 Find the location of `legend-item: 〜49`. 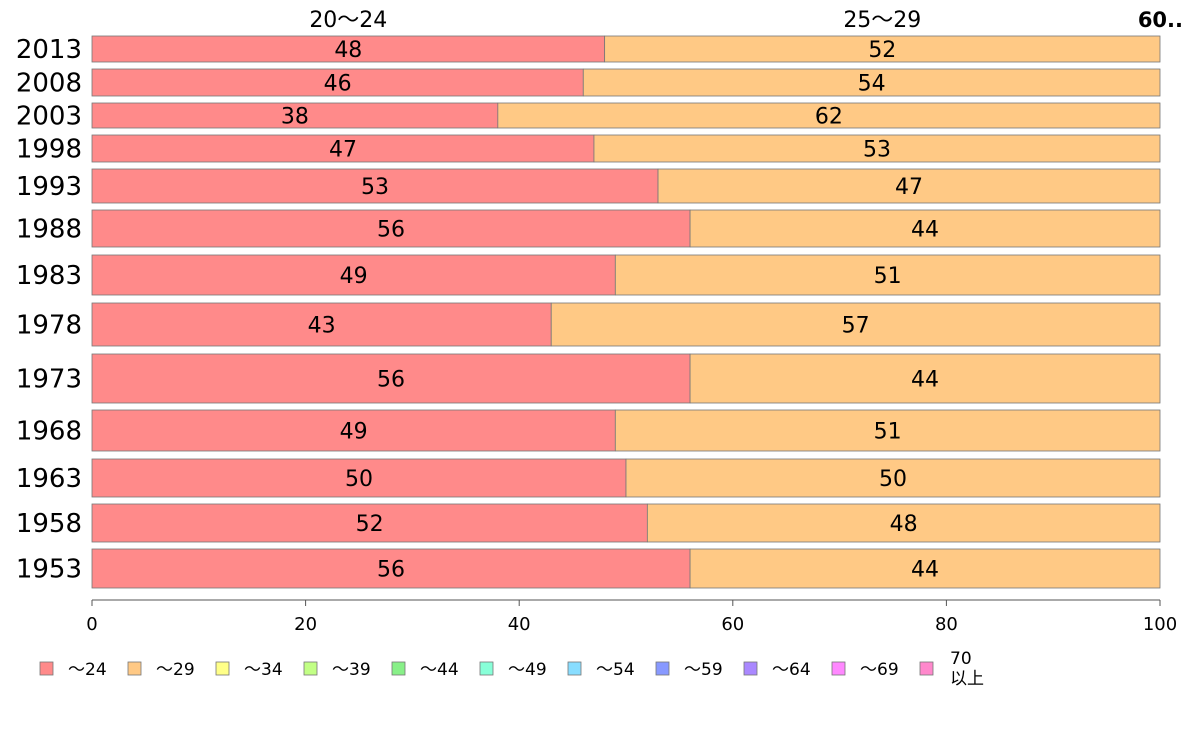

legend-item: 〜49 is located at coordinates (513, 670).